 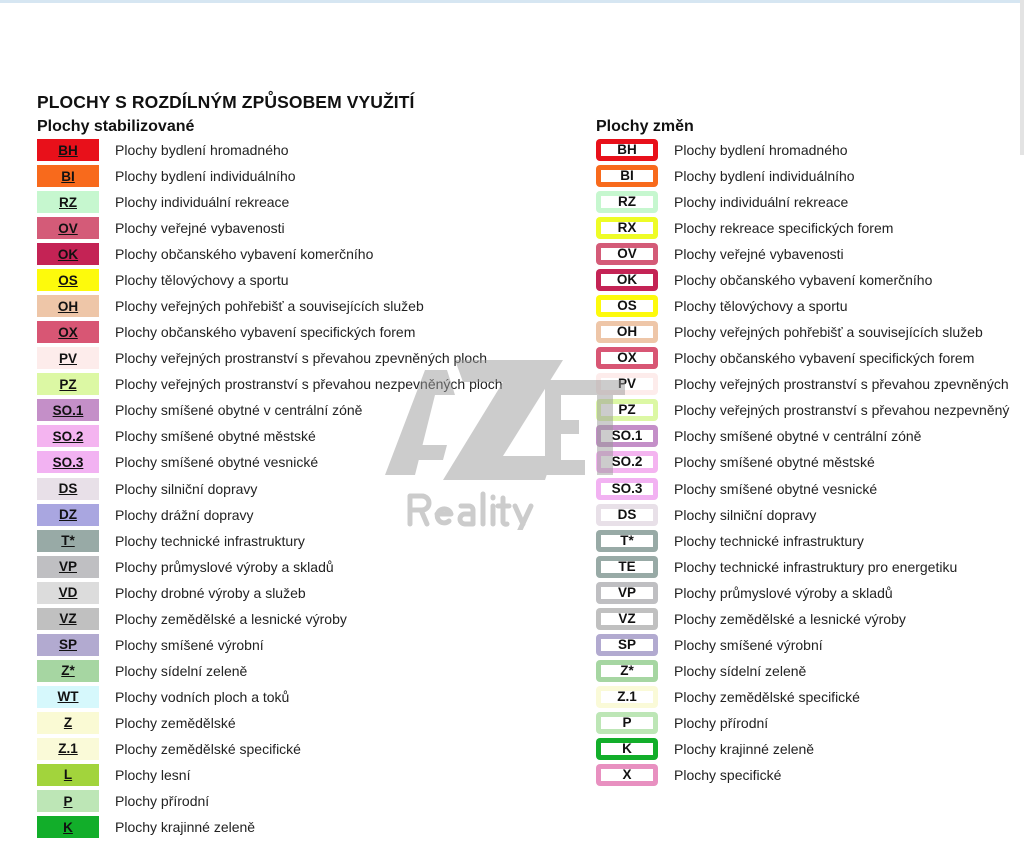 I want to click on legend-code: T*, so click(x=68, y=541).